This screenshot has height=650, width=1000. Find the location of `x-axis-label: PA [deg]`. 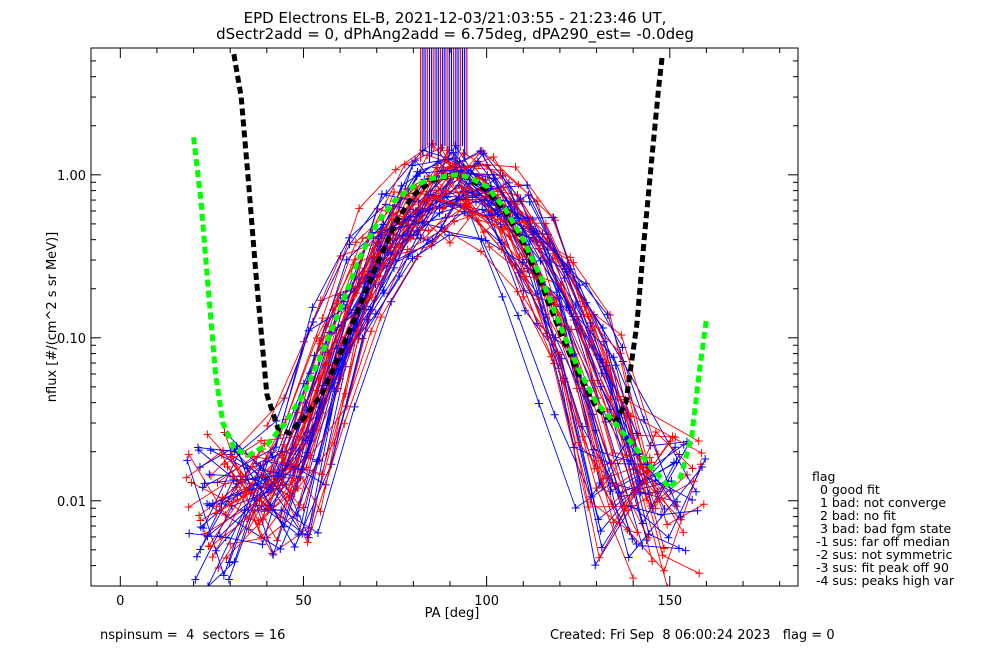

x-axis-label: PA [deg] is located at coordinates (452, 613).